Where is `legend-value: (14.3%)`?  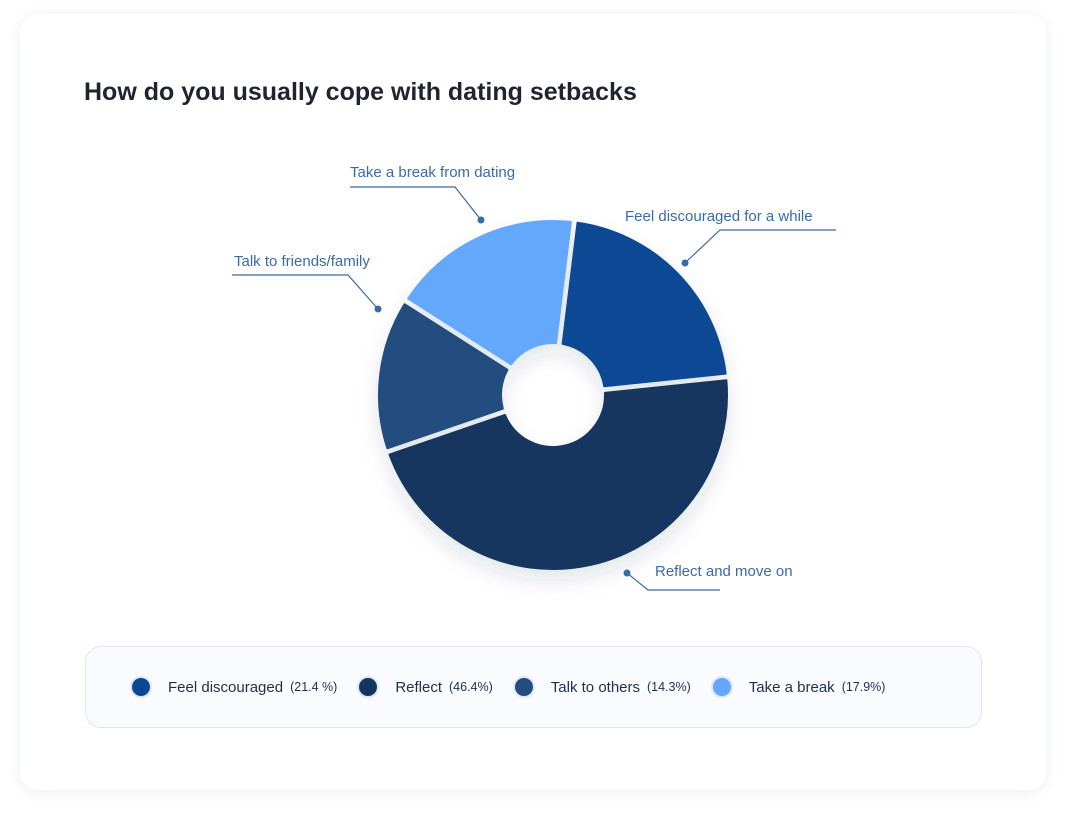 legend-value: (14.3%) is located at coordinates (669, 687).